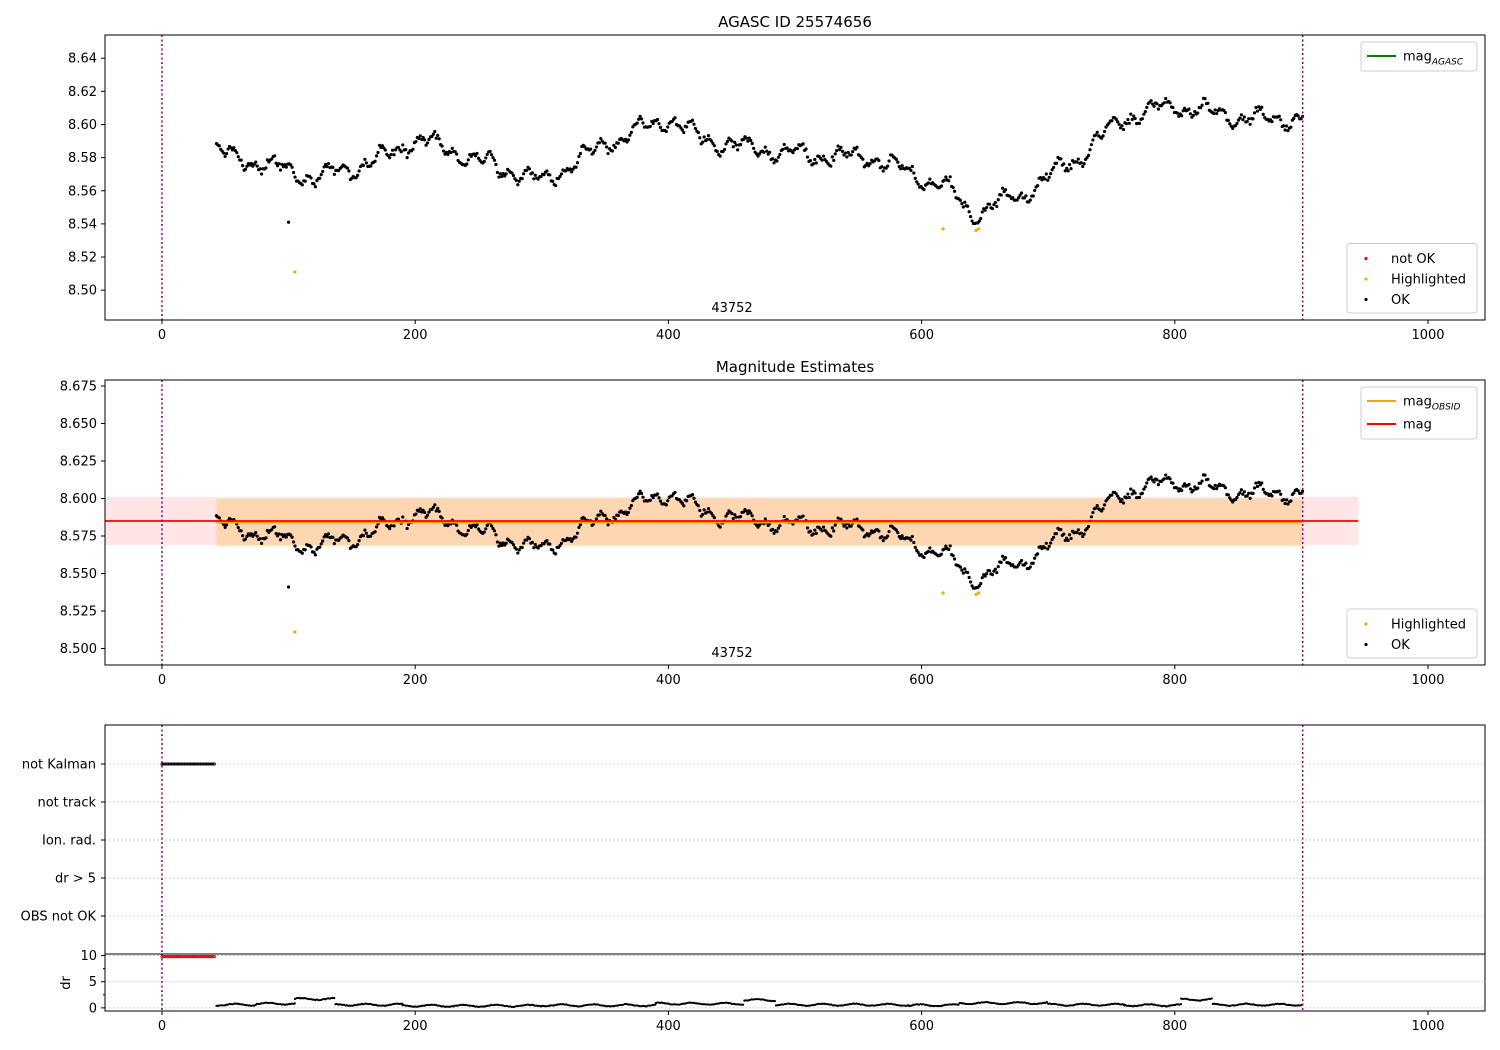 The width and height of the screenshot is (1500, 1050). I want to click on panel2-legend-points: Highlighted OK, so click(1412, 633).